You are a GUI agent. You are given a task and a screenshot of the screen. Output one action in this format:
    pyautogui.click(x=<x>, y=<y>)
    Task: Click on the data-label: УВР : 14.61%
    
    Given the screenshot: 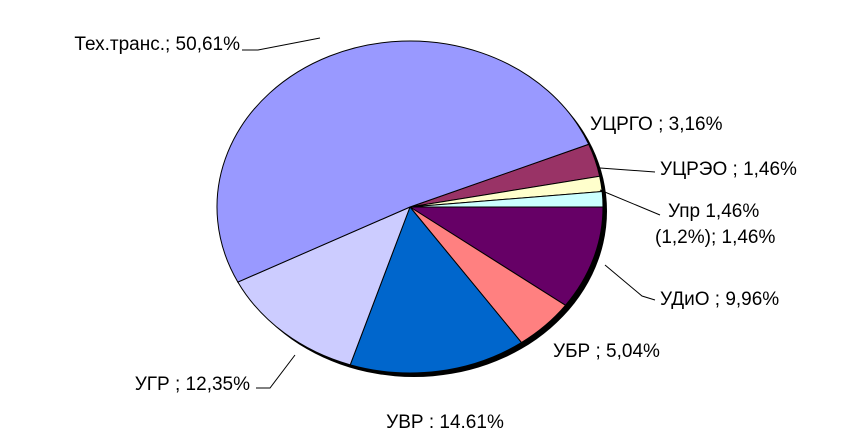 What is the action you would take?
    pyautogui.click(x=445, y=422)
    